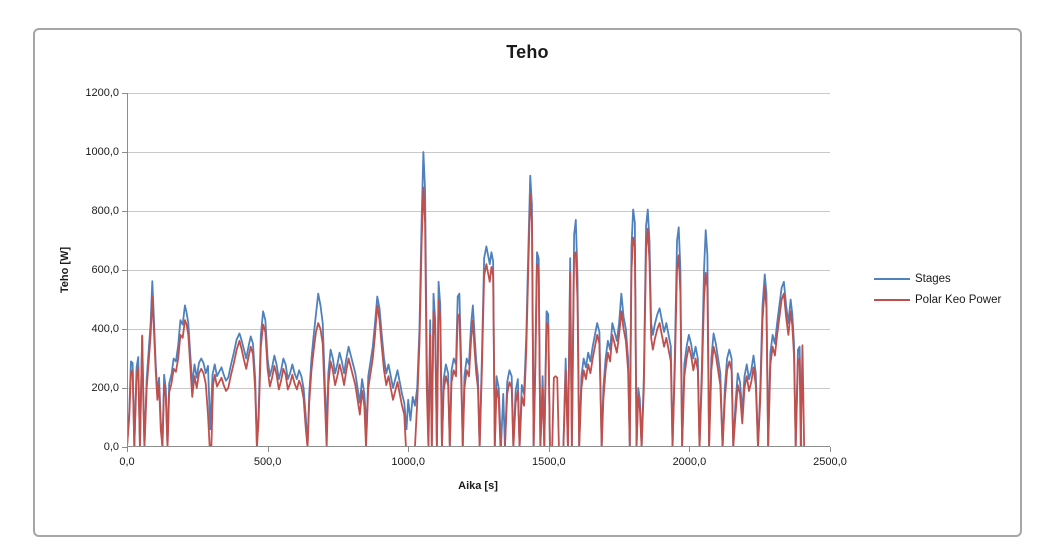 The height and width of the screenshot is (550, 1050). Describe the element at coordinates (105, 270) in the screenshot. I see `y-tick-label: 600,0` at that location.